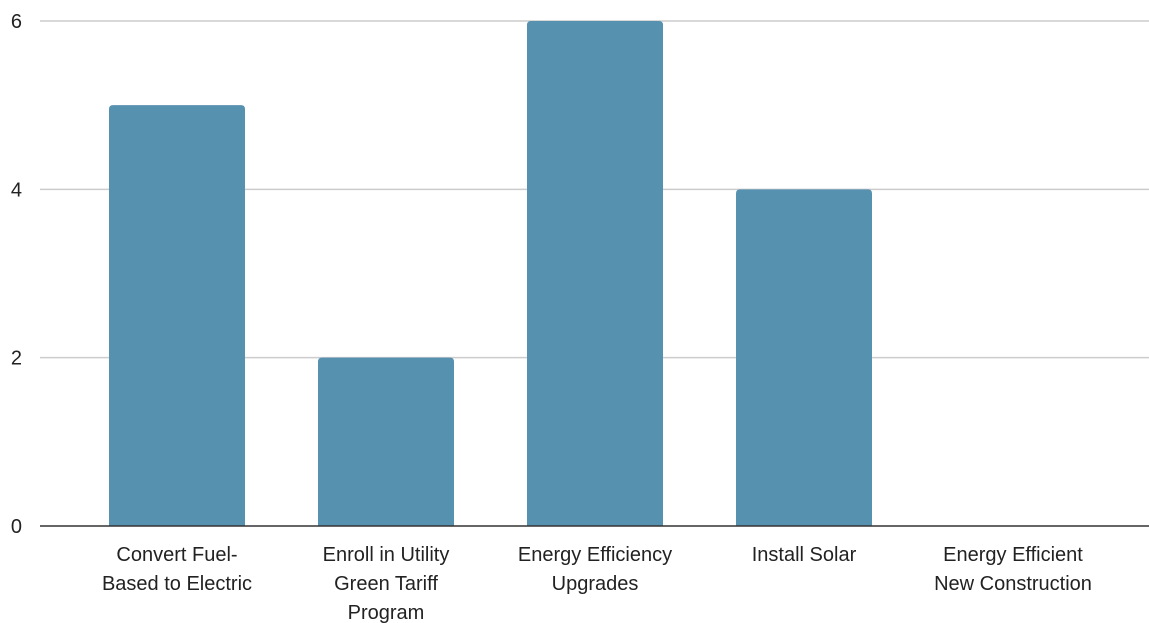  What do you see at coordinates (16, 274) in the screenshot?
I see `y-axis-tick-labels: 0 2 4 6` at bounding box center [16, 274].